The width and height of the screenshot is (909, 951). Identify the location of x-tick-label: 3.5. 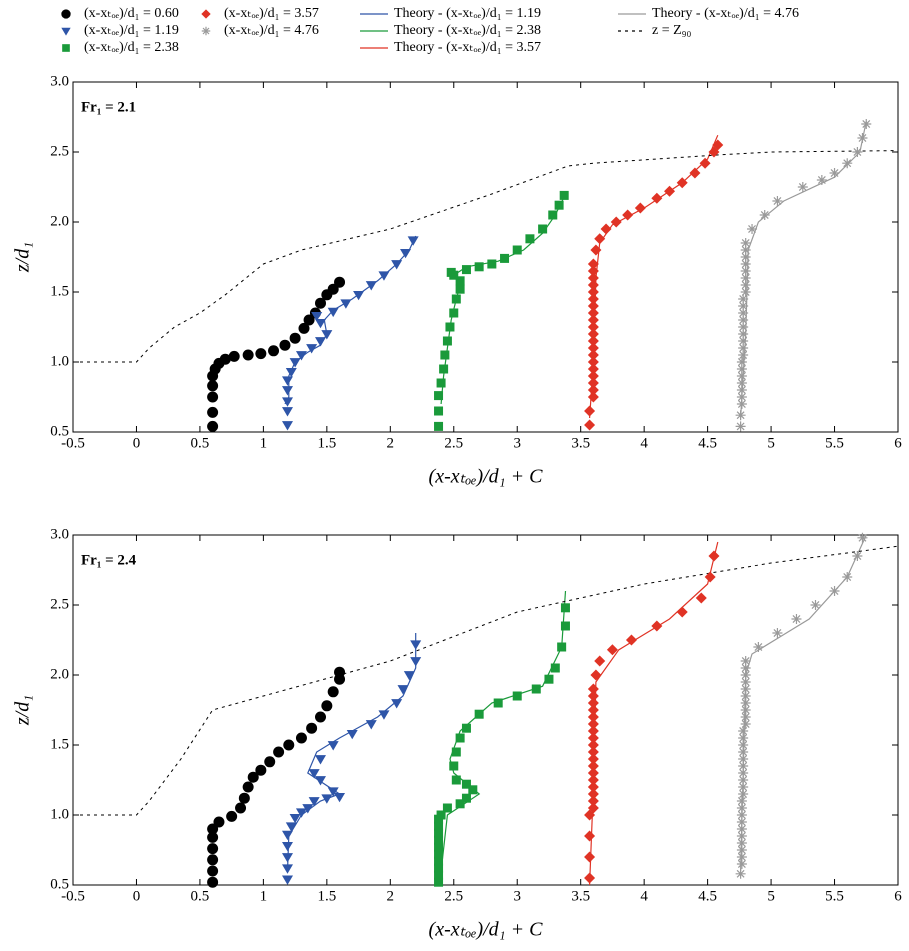
(580, 896).